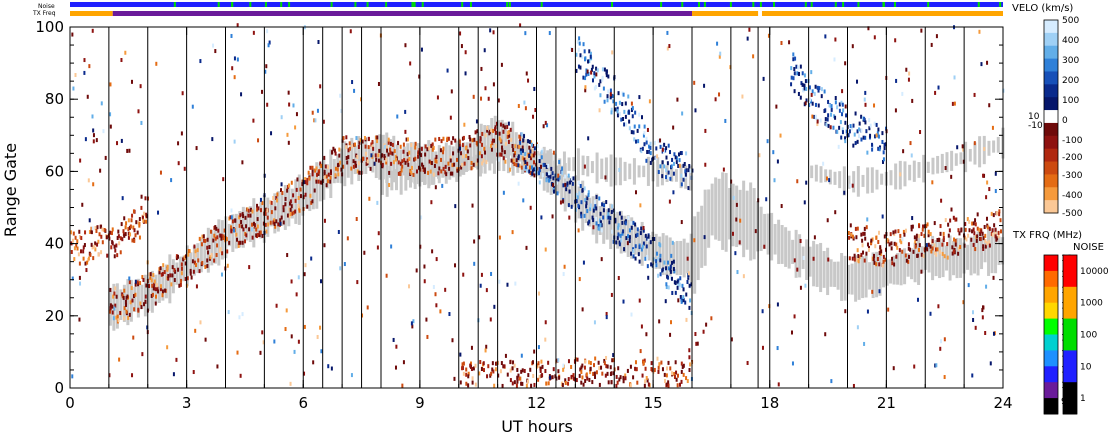  I want to click on x-tick-label: 21, so click(886, 403).